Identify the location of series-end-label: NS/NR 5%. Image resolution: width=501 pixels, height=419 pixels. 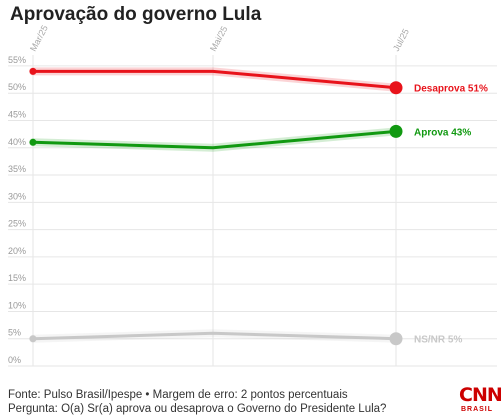
(438, 340).